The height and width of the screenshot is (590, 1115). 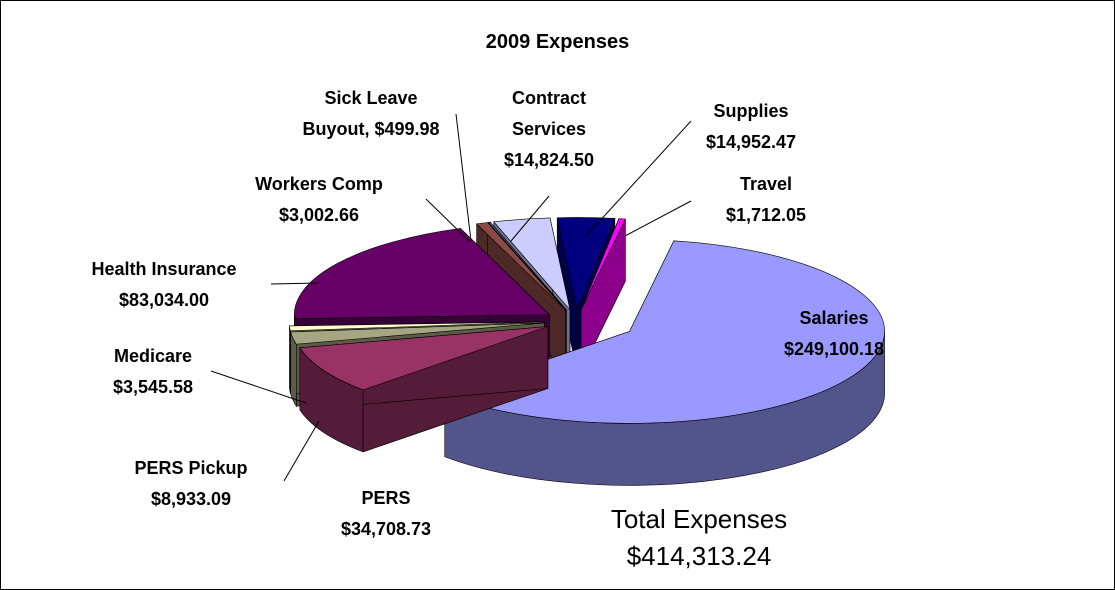 I want to click on value-label: $14,824.50, so click(x=549, y=160).